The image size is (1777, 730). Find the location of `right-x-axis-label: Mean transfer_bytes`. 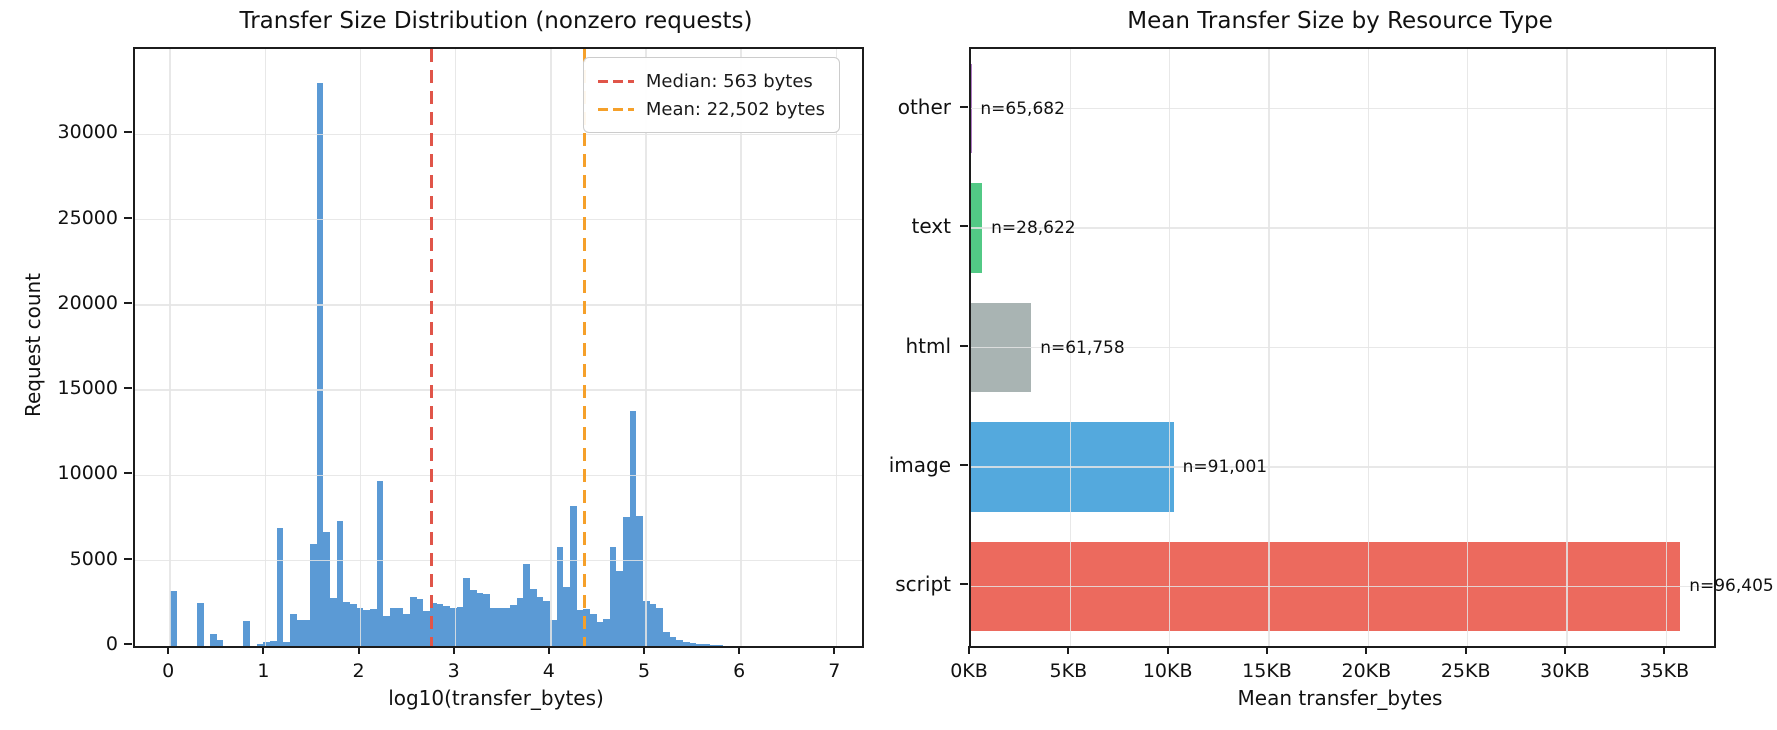

right-x-axis-label: Mean transfer_bytes is located at coordinates (1340, 698).